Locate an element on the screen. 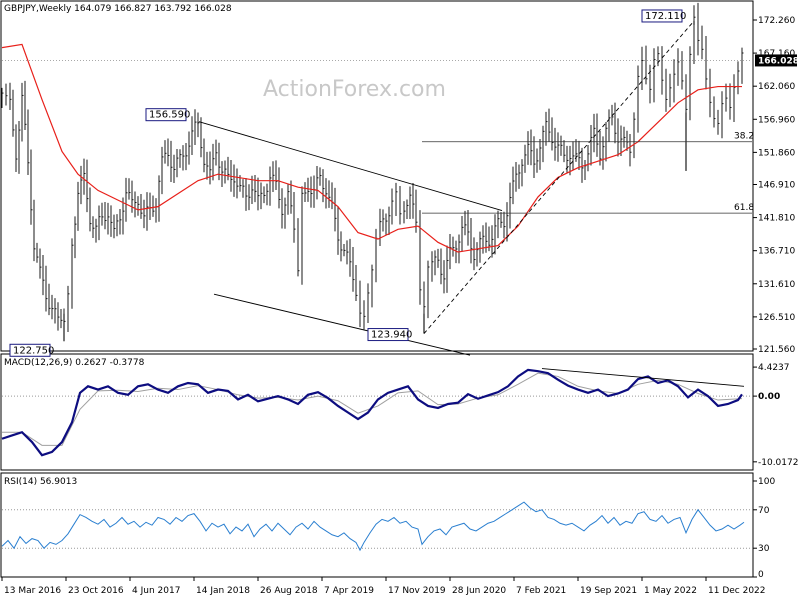  time-tick-label: 19 Sep 2021 is located at coordinates (608, 591).